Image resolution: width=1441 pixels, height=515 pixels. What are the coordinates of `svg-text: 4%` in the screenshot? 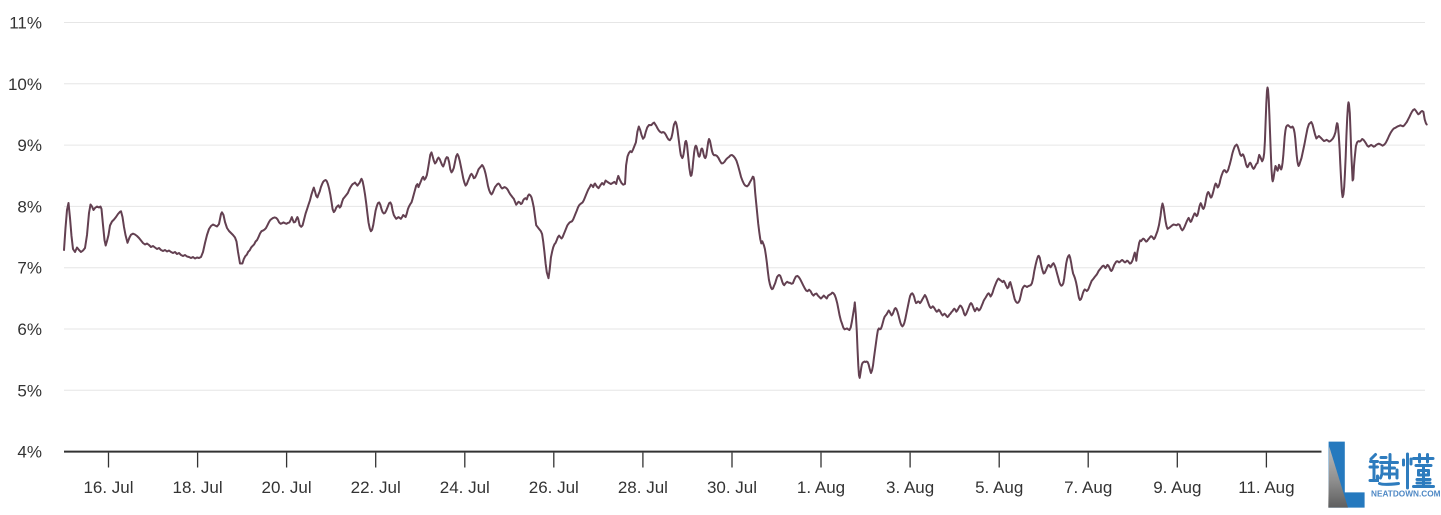 It's located at (29, 452).